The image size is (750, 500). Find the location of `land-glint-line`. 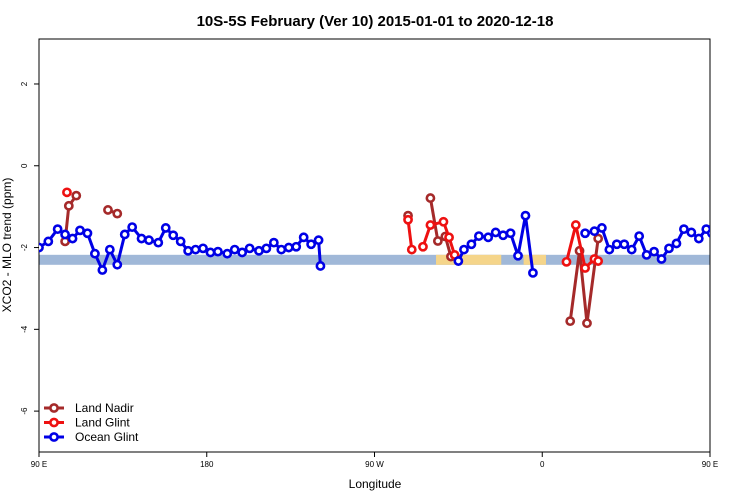

land-glint-line is located at coordinates (410, 234).